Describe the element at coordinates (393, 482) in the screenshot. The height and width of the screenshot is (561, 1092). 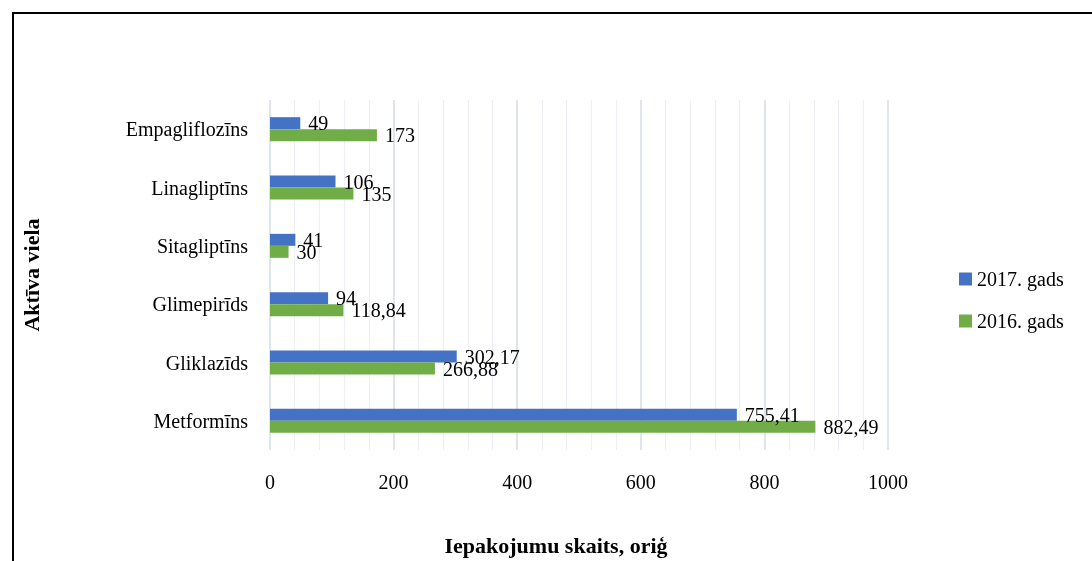
I see `x-tick-label: 200` at that location.